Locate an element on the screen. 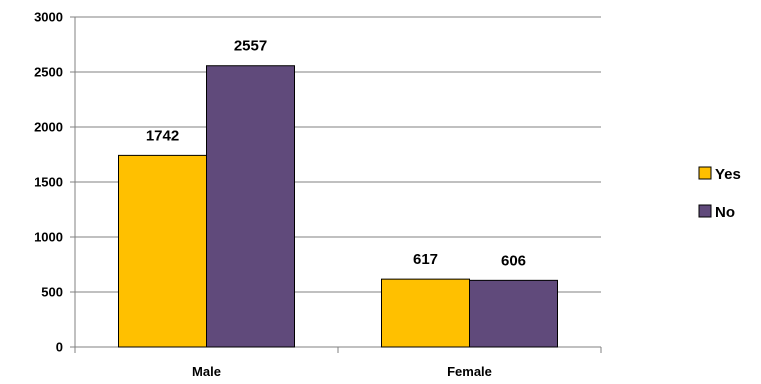 This screenshot has width=761, height=384. x-tick-label: Male is located at coordinates (206, 371).